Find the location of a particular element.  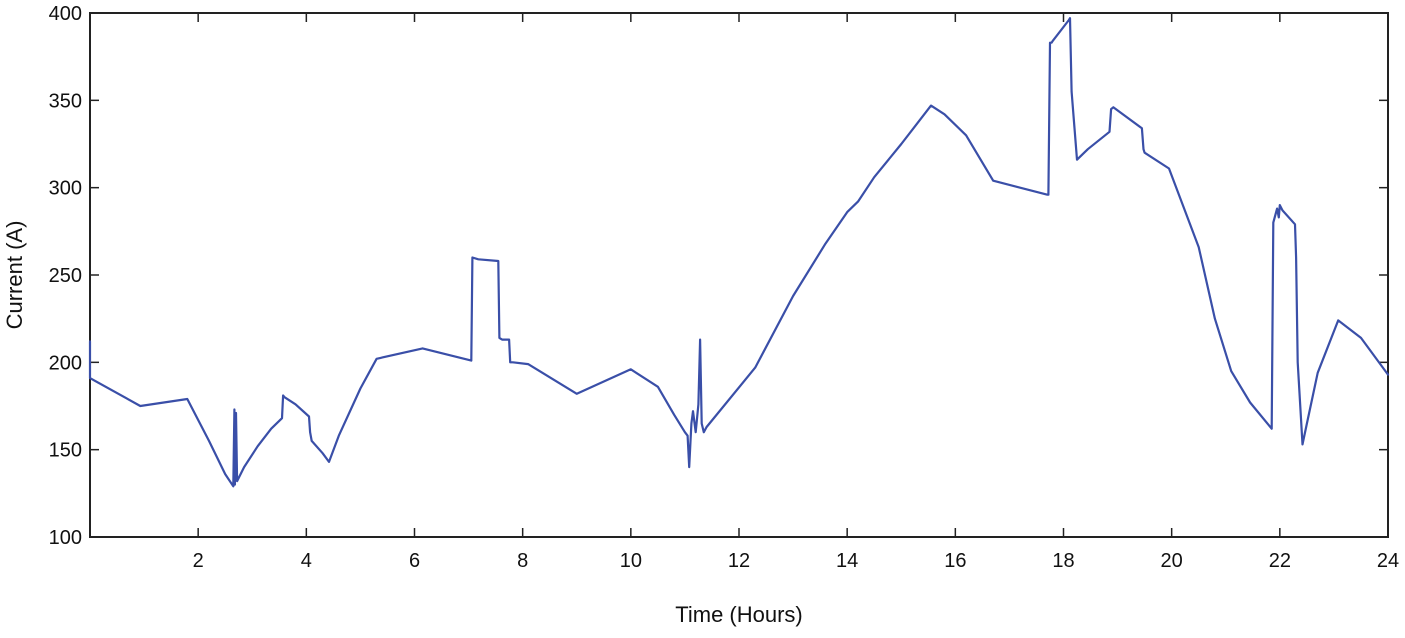

y-tick-label: 200 is located at coordinates (65, 363).